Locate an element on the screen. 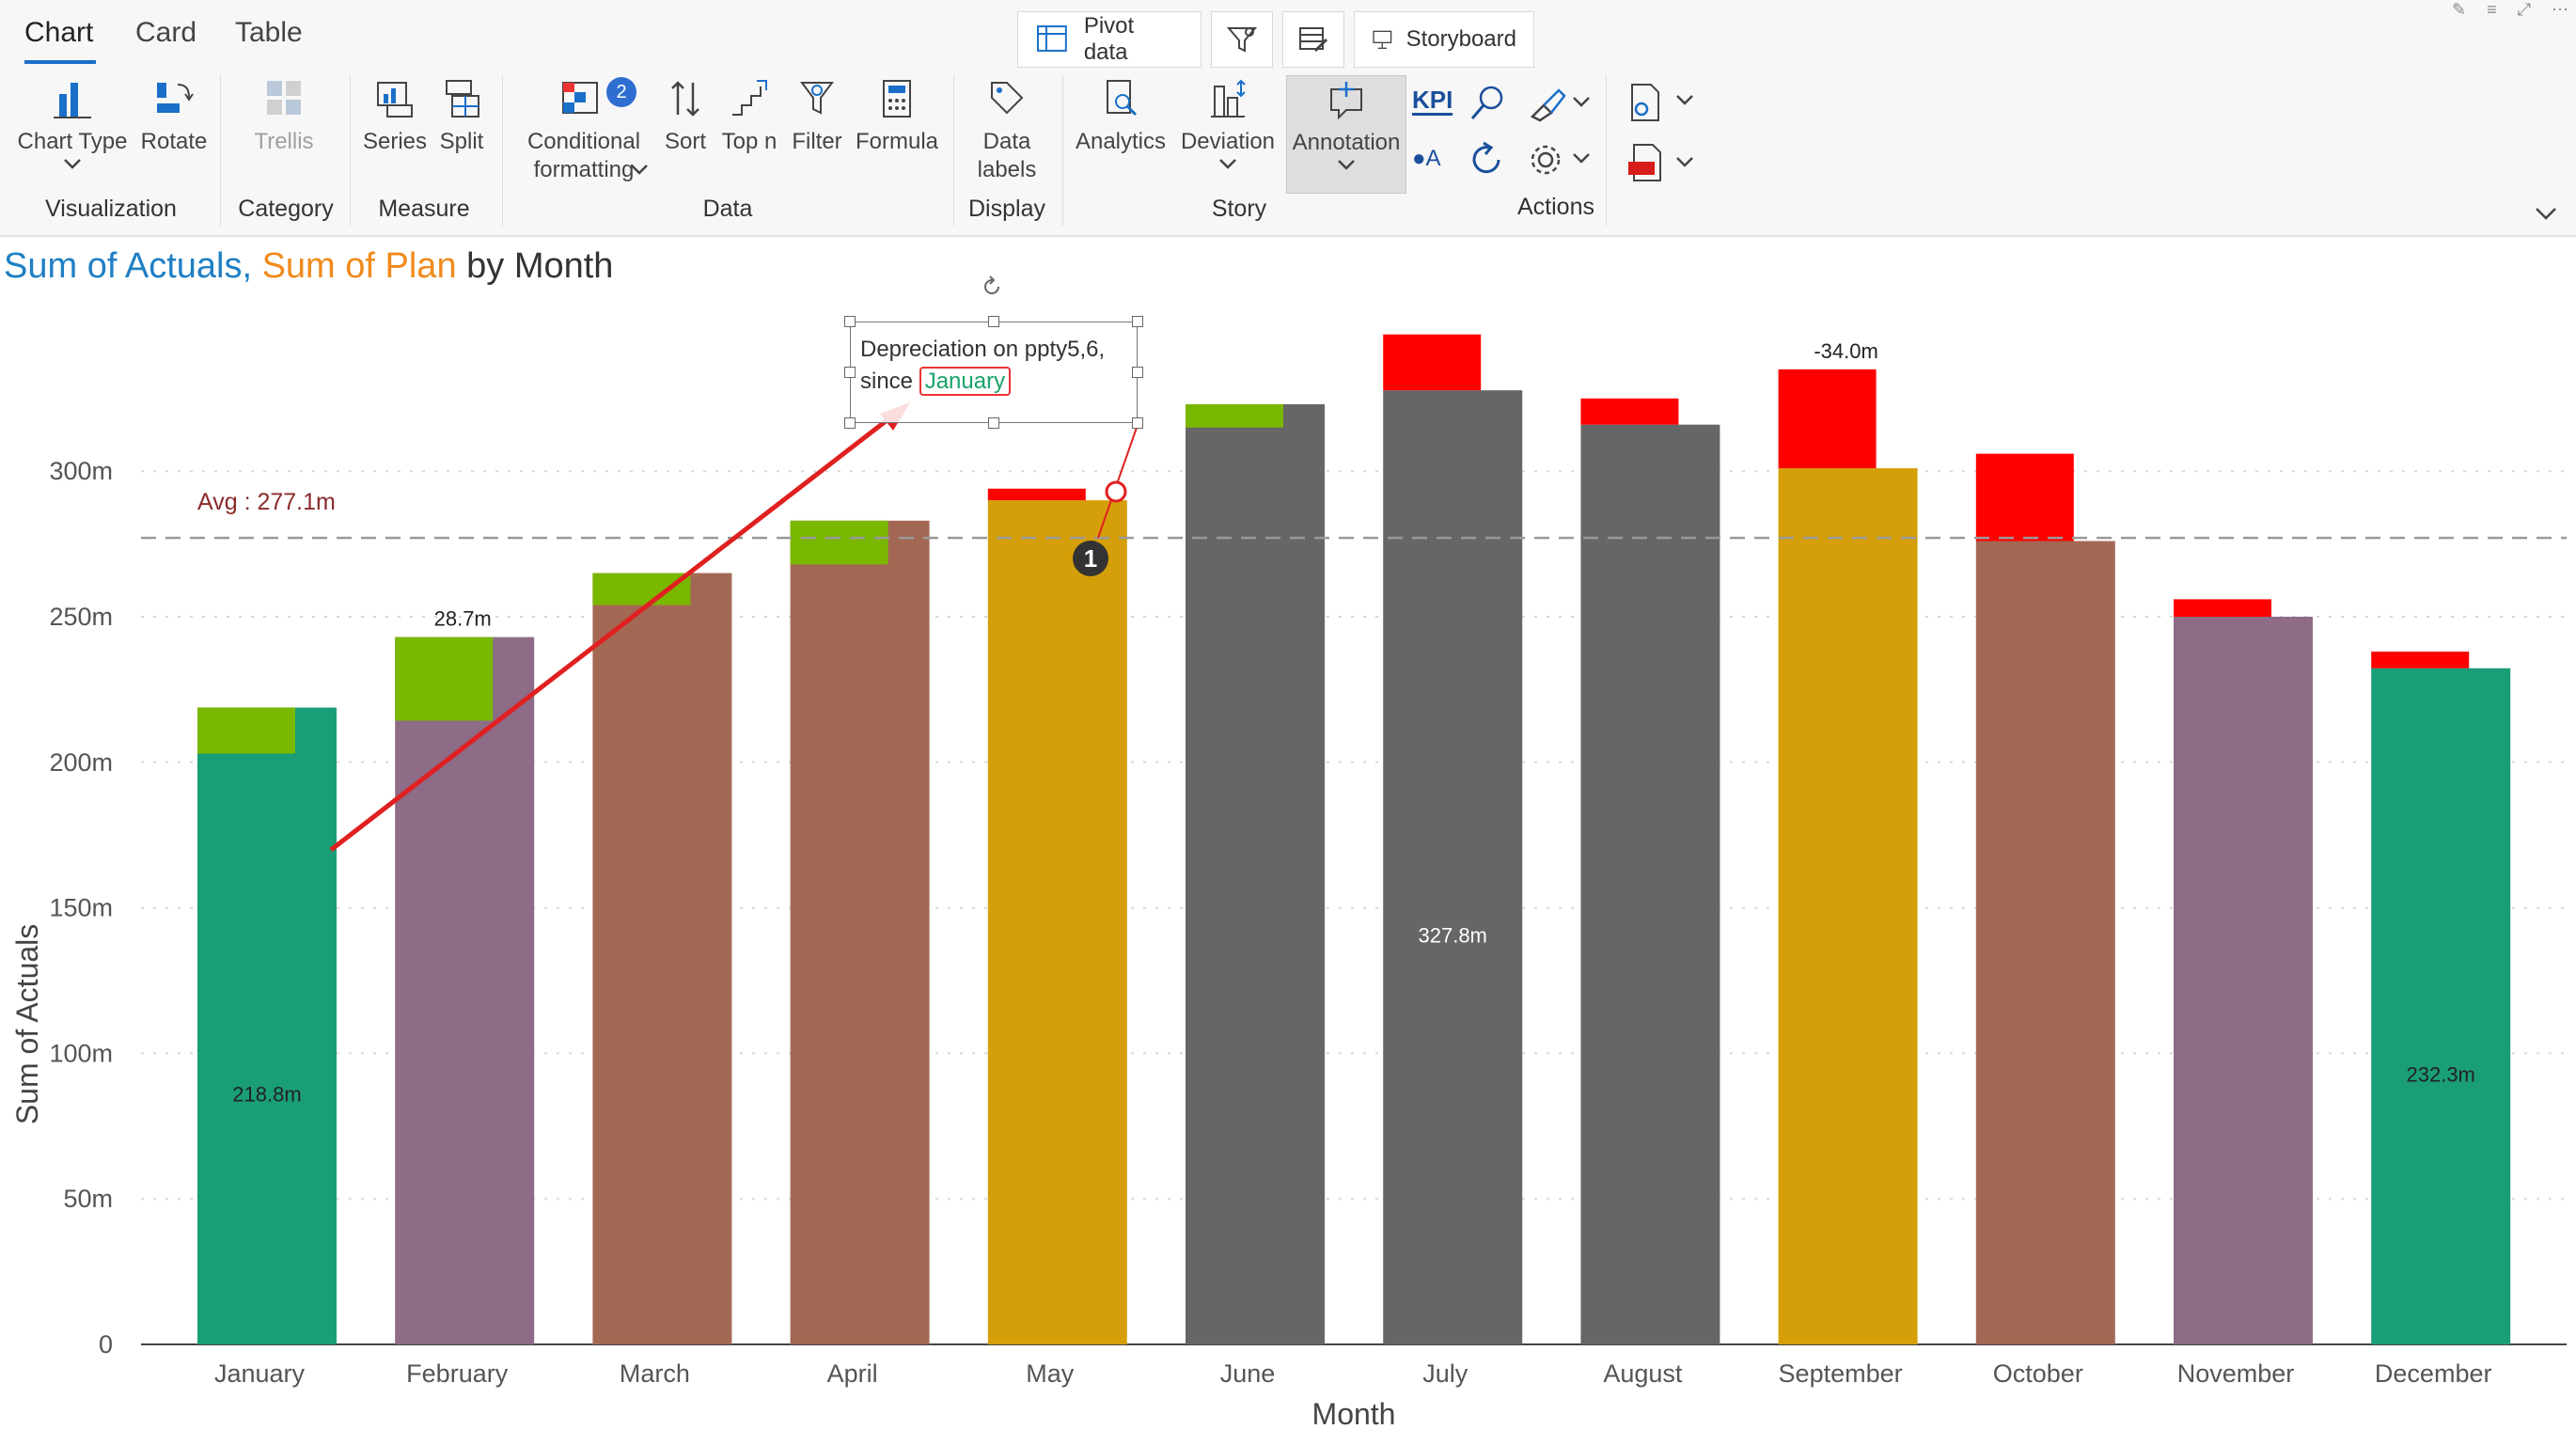  pivot-data-icon is located at coordinates (1051, 38).